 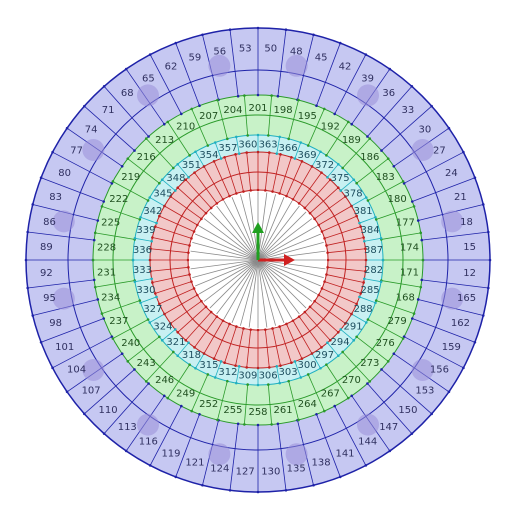 What do you see at coordinates (146, 157) in the screenshot?
I see `node-label: 216` at bounding box center [146, 157].